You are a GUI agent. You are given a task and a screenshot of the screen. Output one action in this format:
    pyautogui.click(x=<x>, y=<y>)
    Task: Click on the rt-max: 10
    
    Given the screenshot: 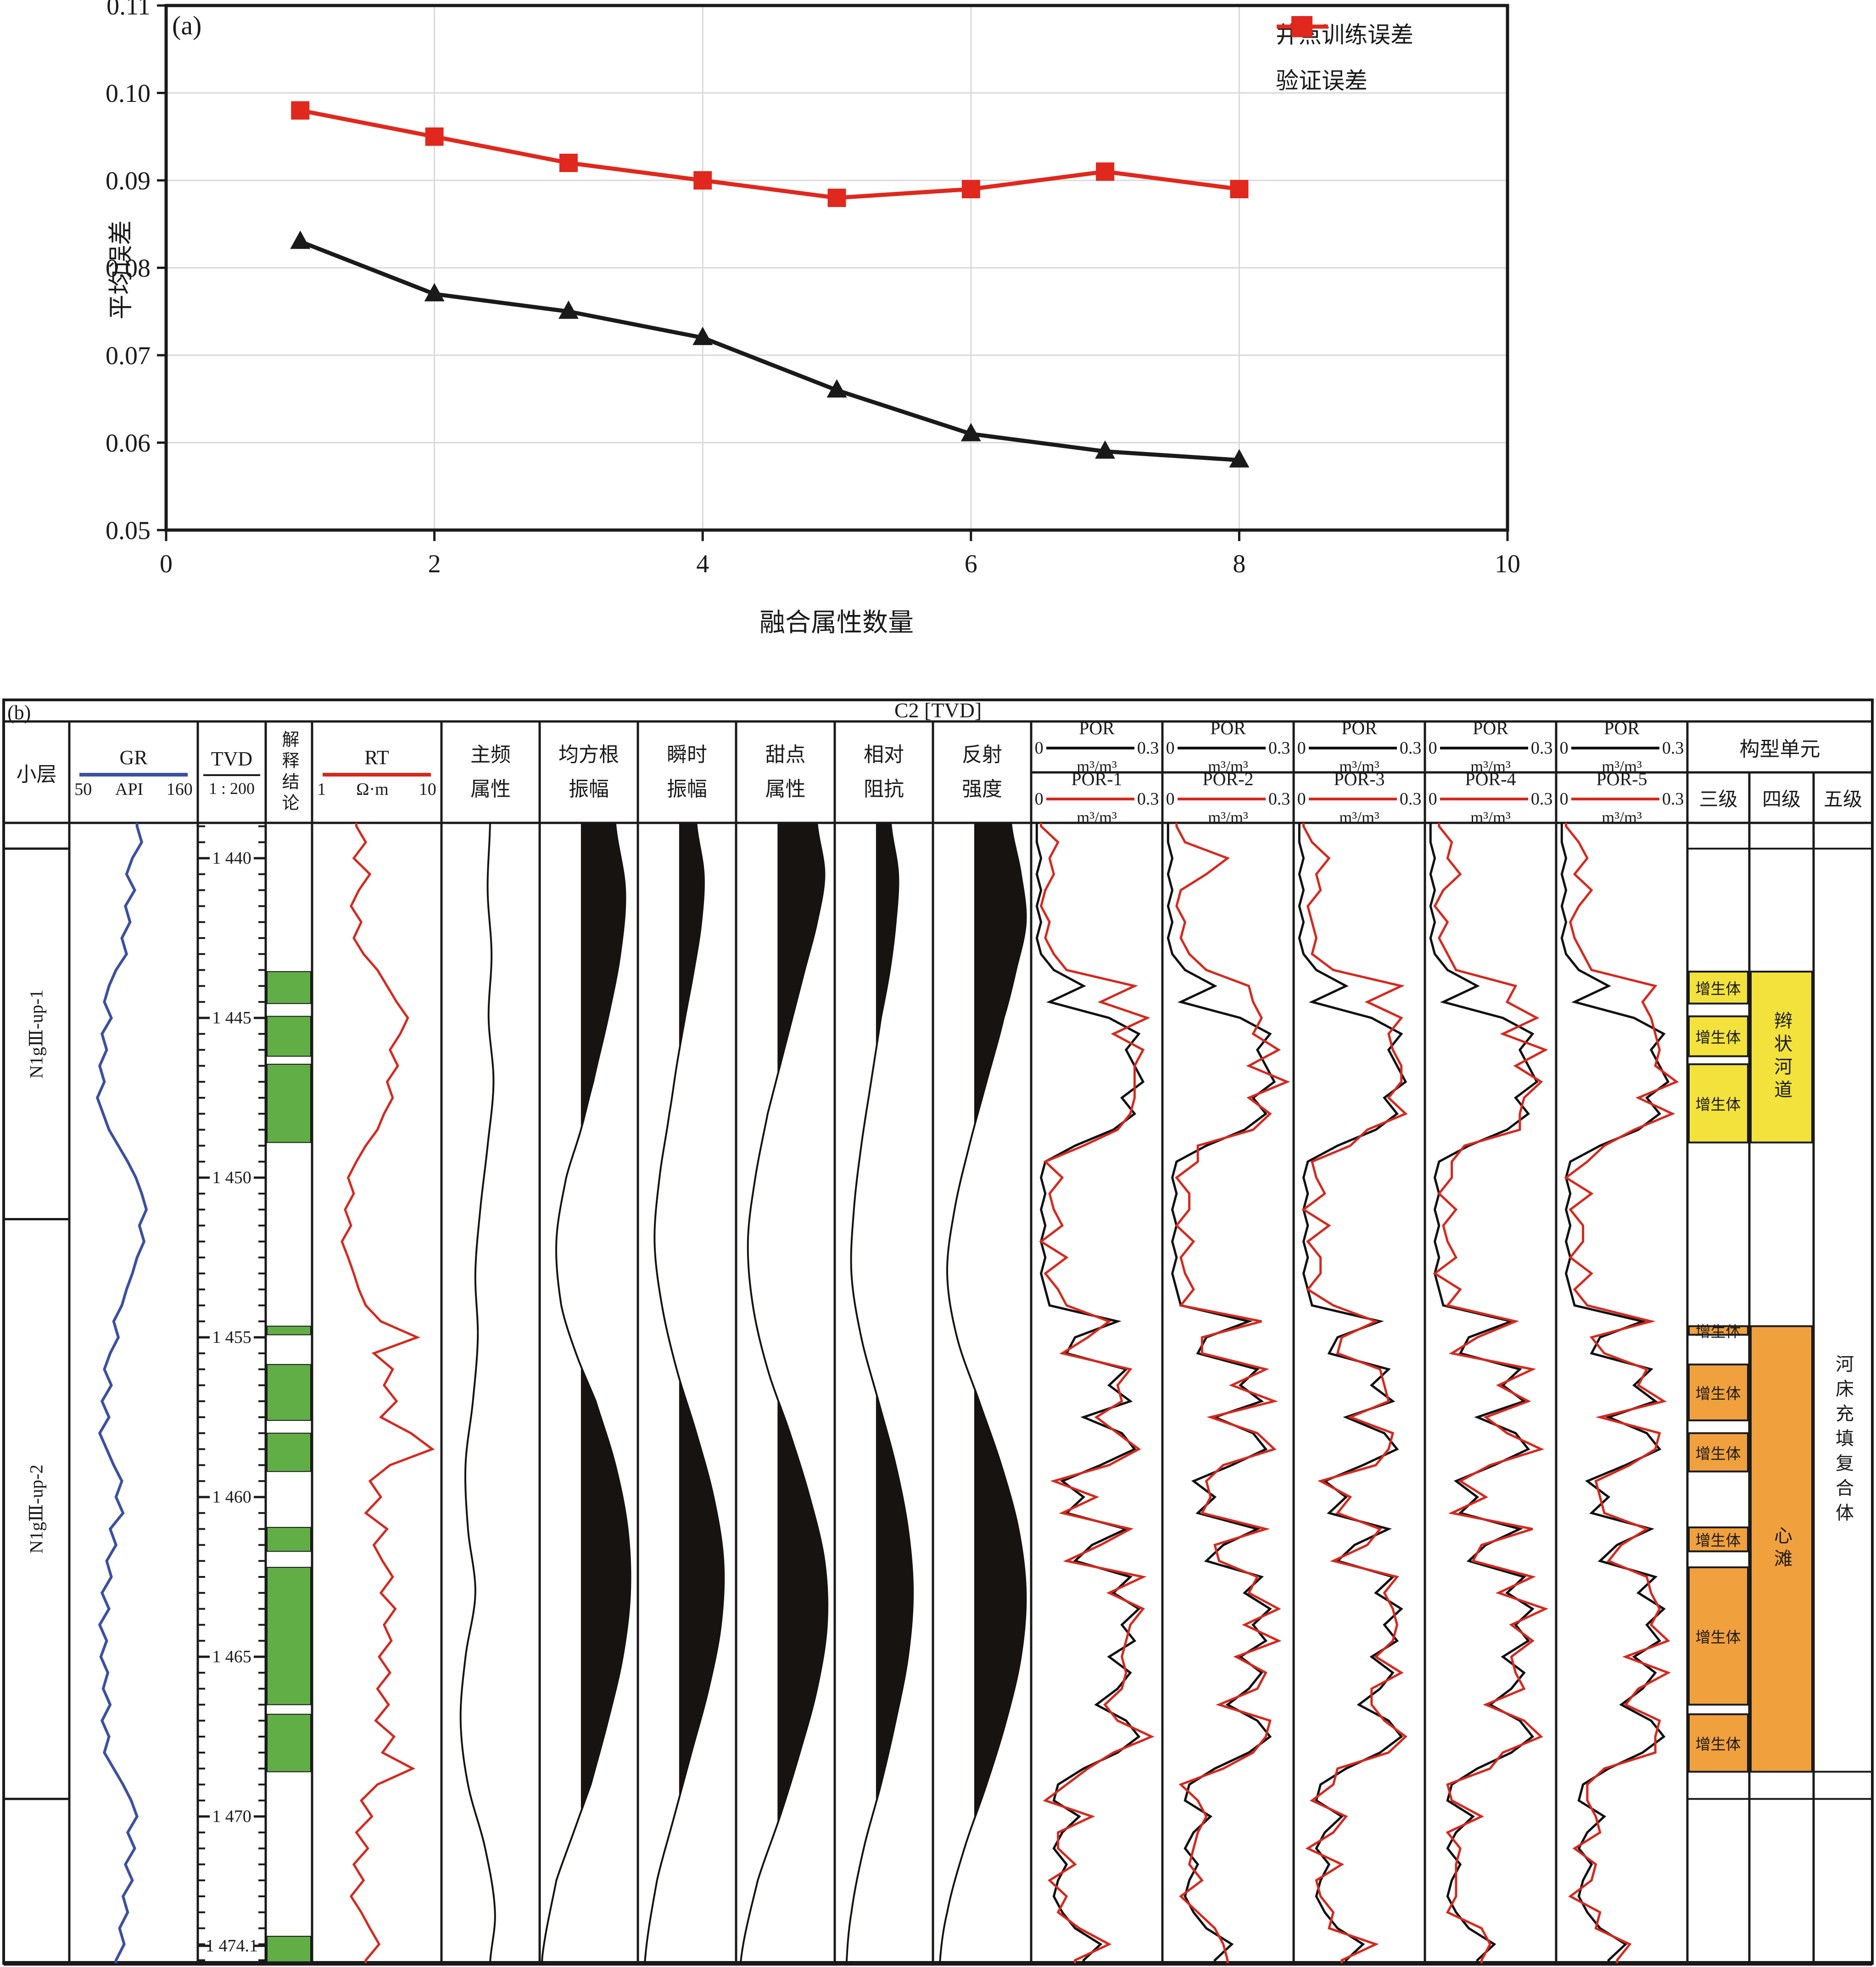 What is the action you would take?
    pyautogui.click(x=427, y=789)
    